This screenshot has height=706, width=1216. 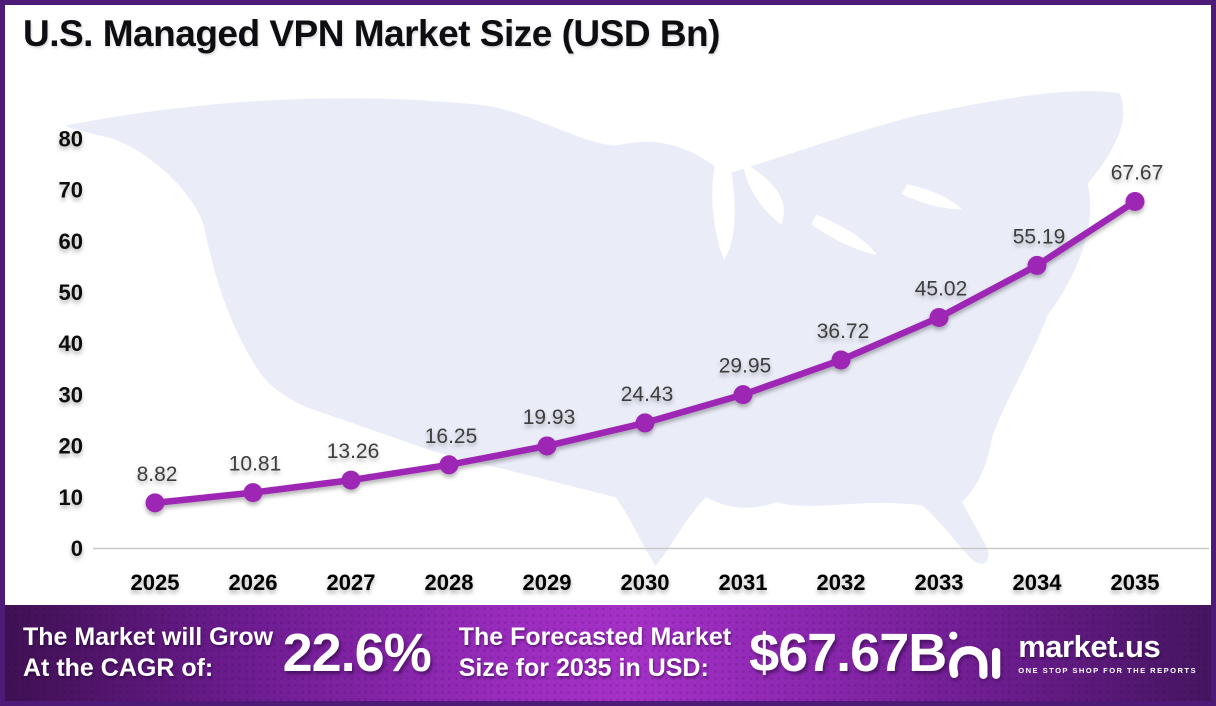 I want to click on x-tick-label: 2032, so click(x=841, y=582).